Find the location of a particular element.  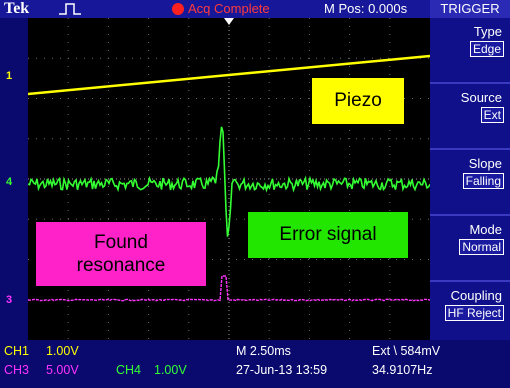

trigger-source-button: Source Ext is located at coordinates (470, 115).